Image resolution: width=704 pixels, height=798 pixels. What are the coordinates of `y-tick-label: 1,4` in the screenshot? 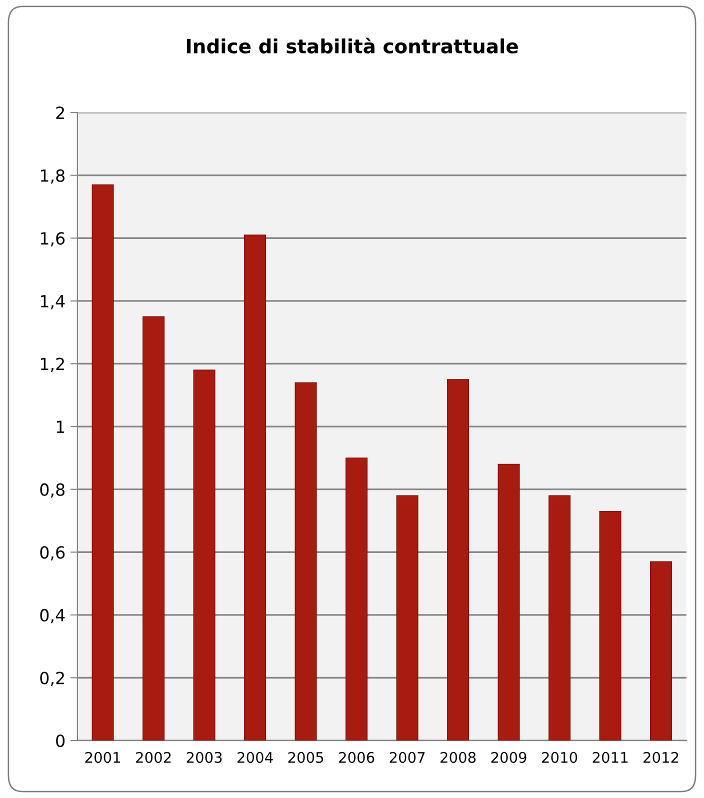 It's located at (52, 302).